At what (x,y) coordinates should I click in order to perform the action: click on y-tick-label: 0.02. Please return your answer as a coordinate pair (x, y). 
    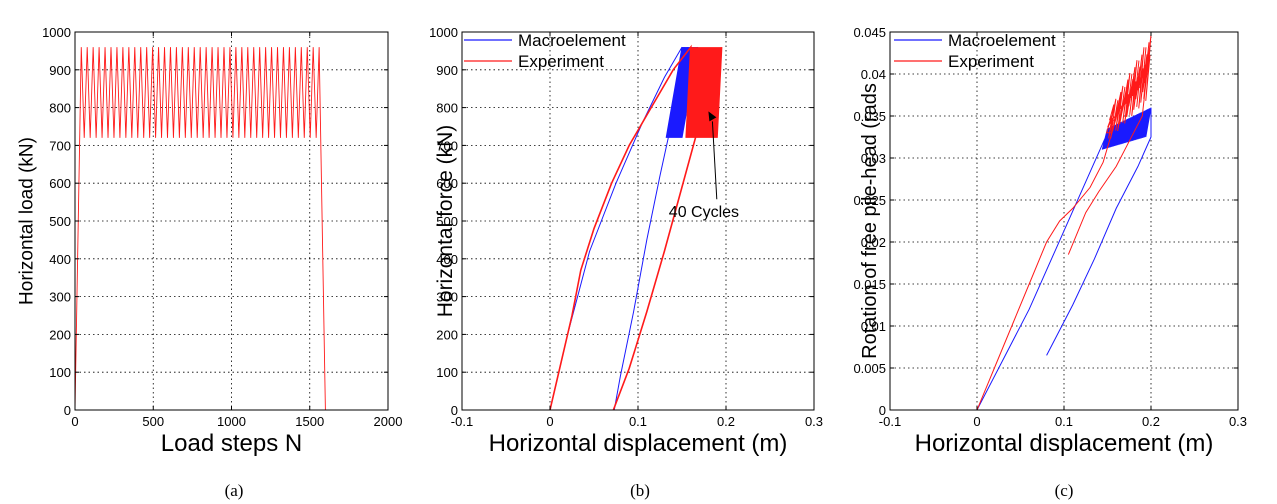
    Looking at the image, I should click on (873, 242).